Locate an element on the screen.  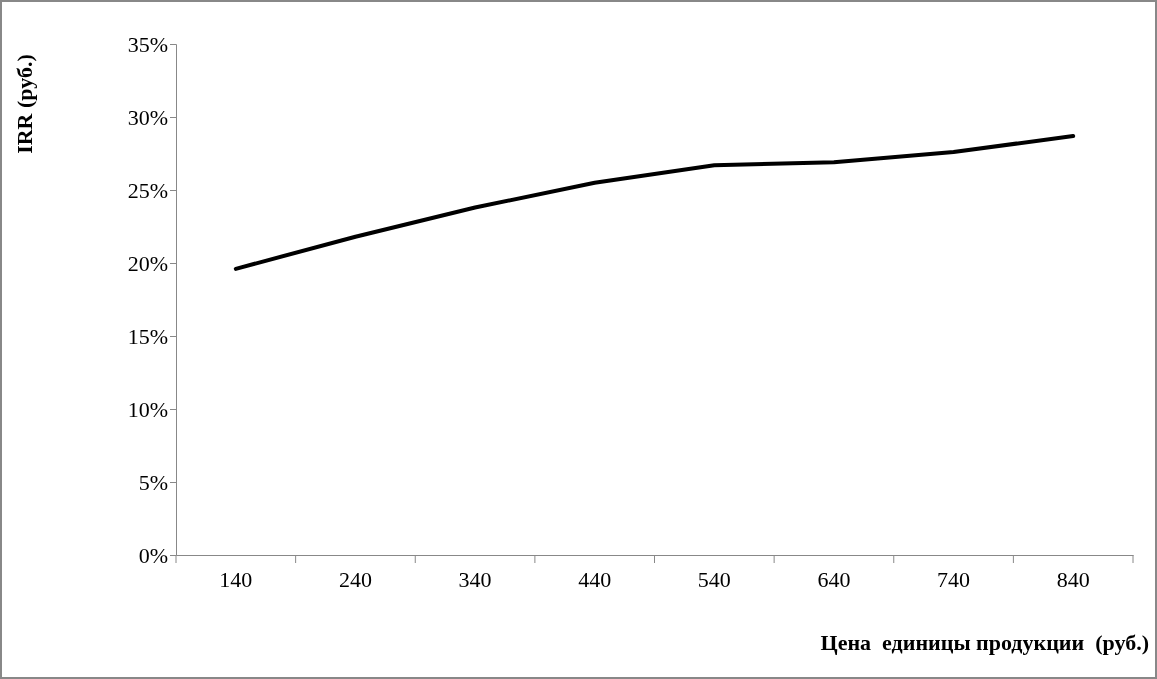
x-tick-label: 440 is located at coordinates (595, 579).